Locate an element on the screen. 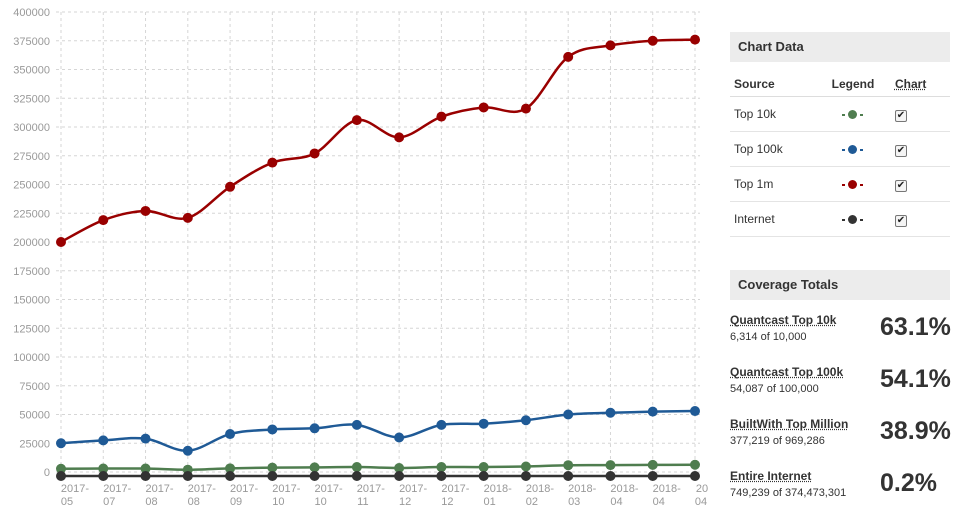 This screenshot has height=517, width=970. coverage-name-link: BuiltWith Top Million is located at coordinates (789, 424).